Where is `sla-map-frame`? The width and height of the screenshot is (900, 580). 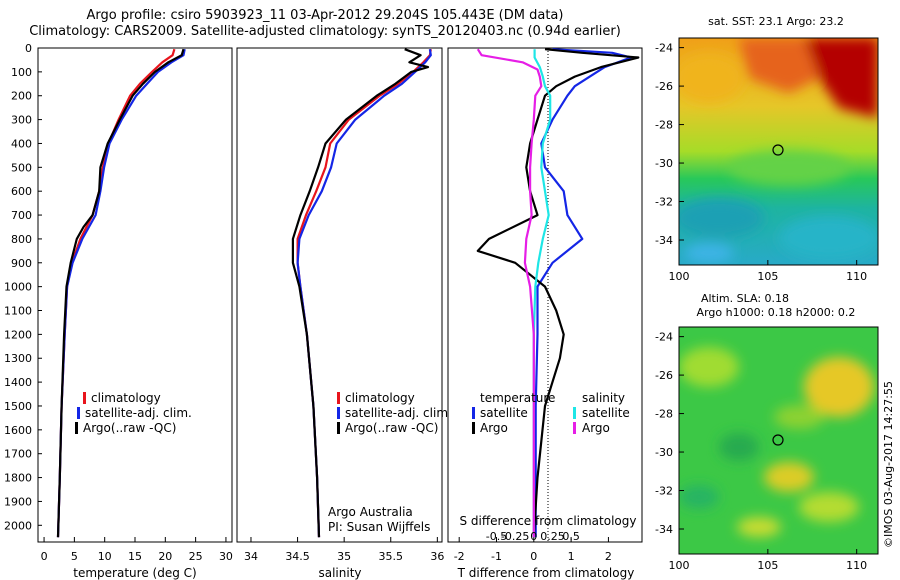
sla-map-frame is located at coordinates (778, 440).